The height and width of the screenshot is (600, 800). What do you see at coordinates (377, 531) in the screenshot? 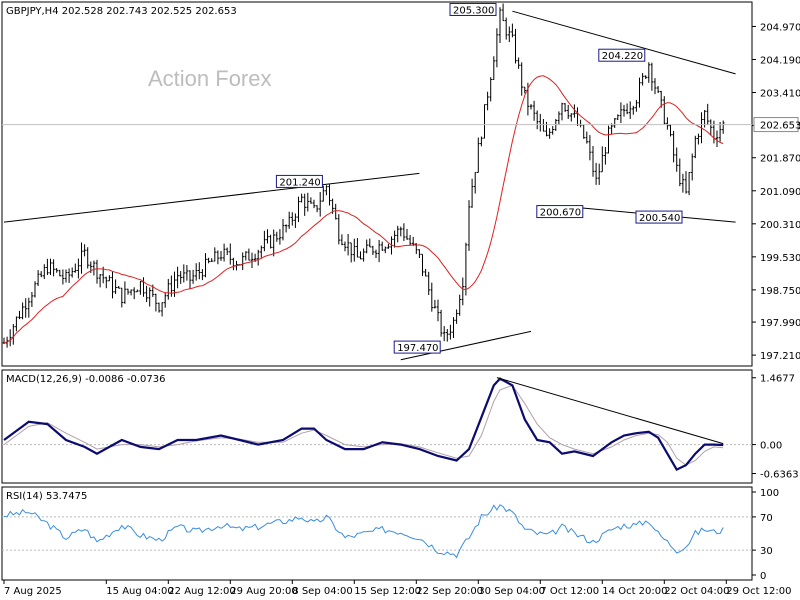
I see `rsi-layer` at bounding box center [377, 531].